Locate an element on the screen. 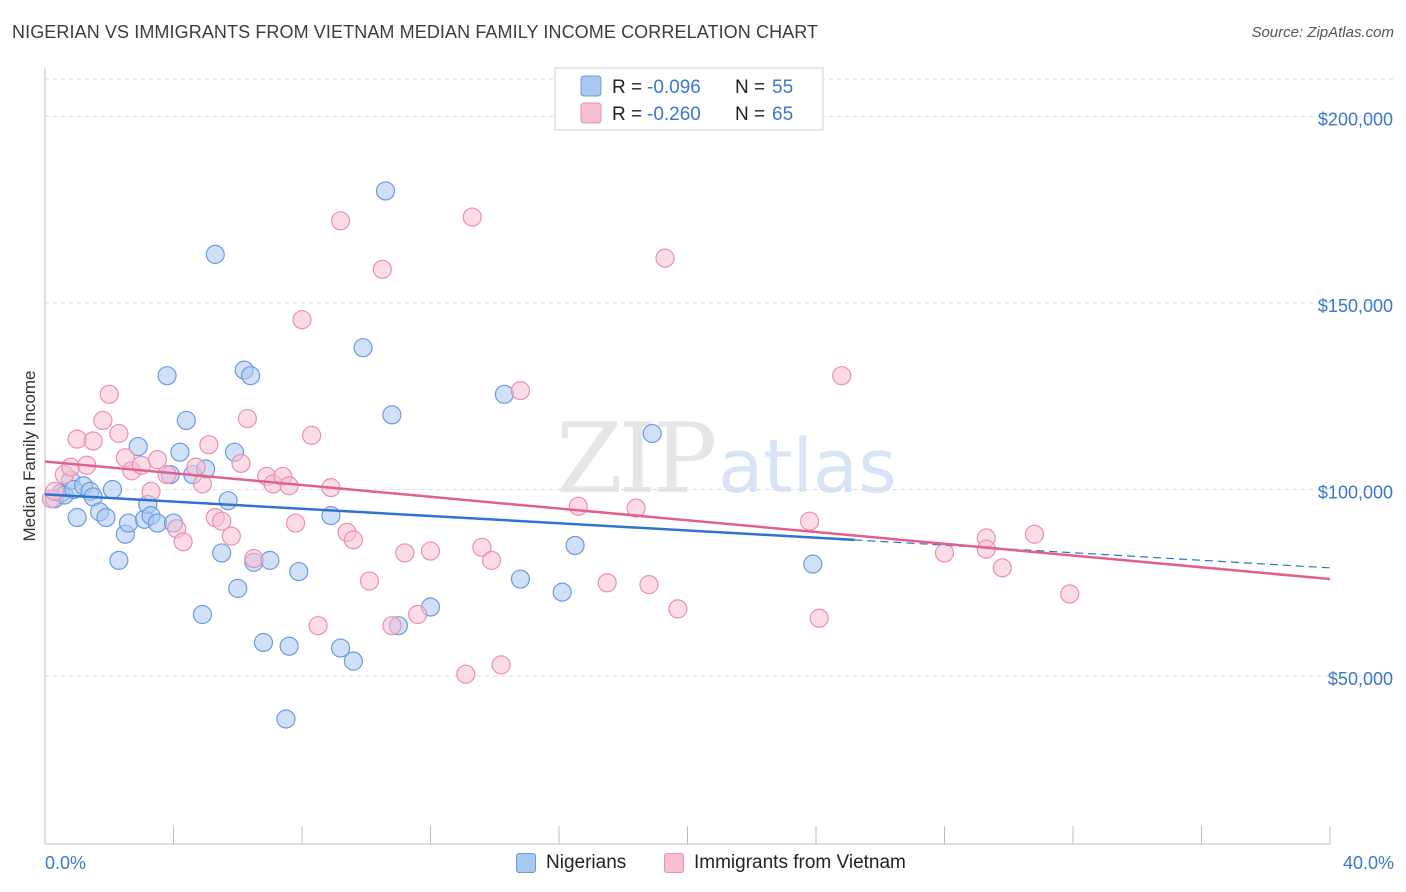  y-tick-label-2: $150,000 is located at coordinates (1355, 306).